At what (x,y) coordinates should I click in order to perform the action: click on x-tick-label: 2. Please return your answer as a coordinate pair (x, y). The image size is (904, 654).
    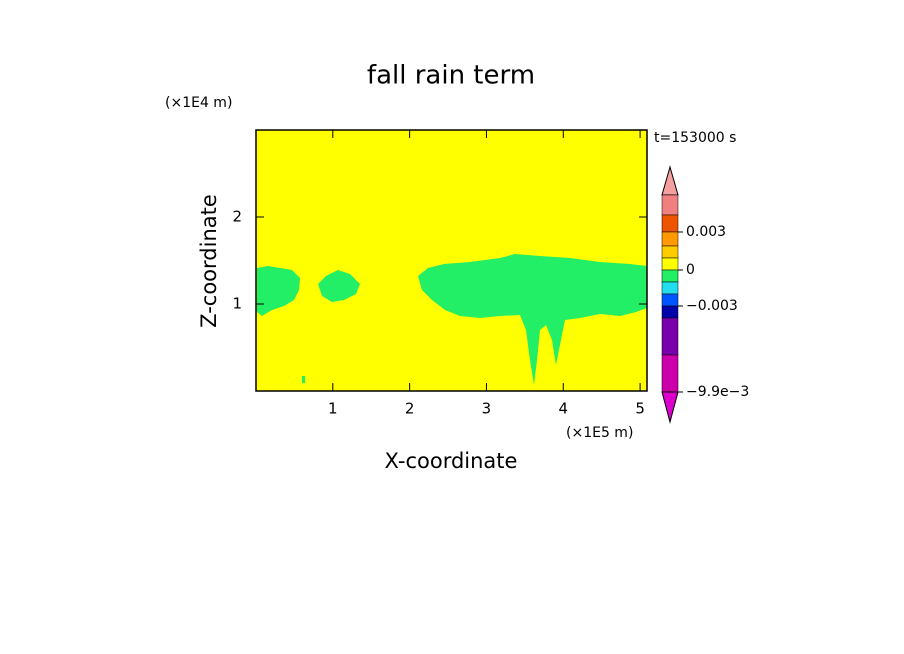
    Looking at the image, I should click on (410, 409).